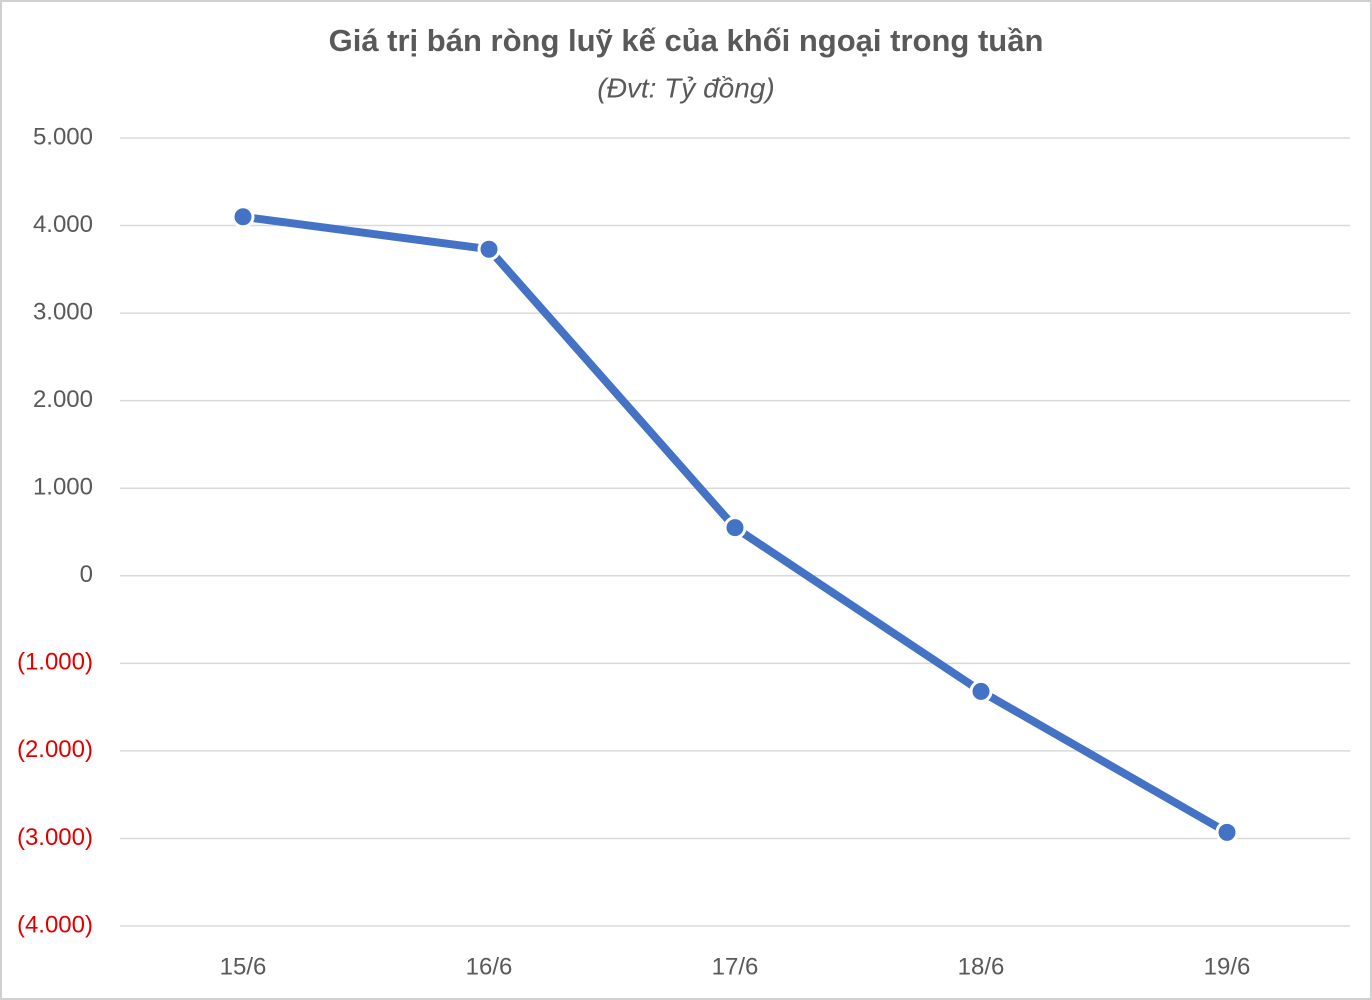 The width and height of the screenshot is (1372, 1000). Describe the element at coordinates (685, 87) in the screenshot. I see `chart-subtitle: (Đvt: Tỷ đồng)` at that location.